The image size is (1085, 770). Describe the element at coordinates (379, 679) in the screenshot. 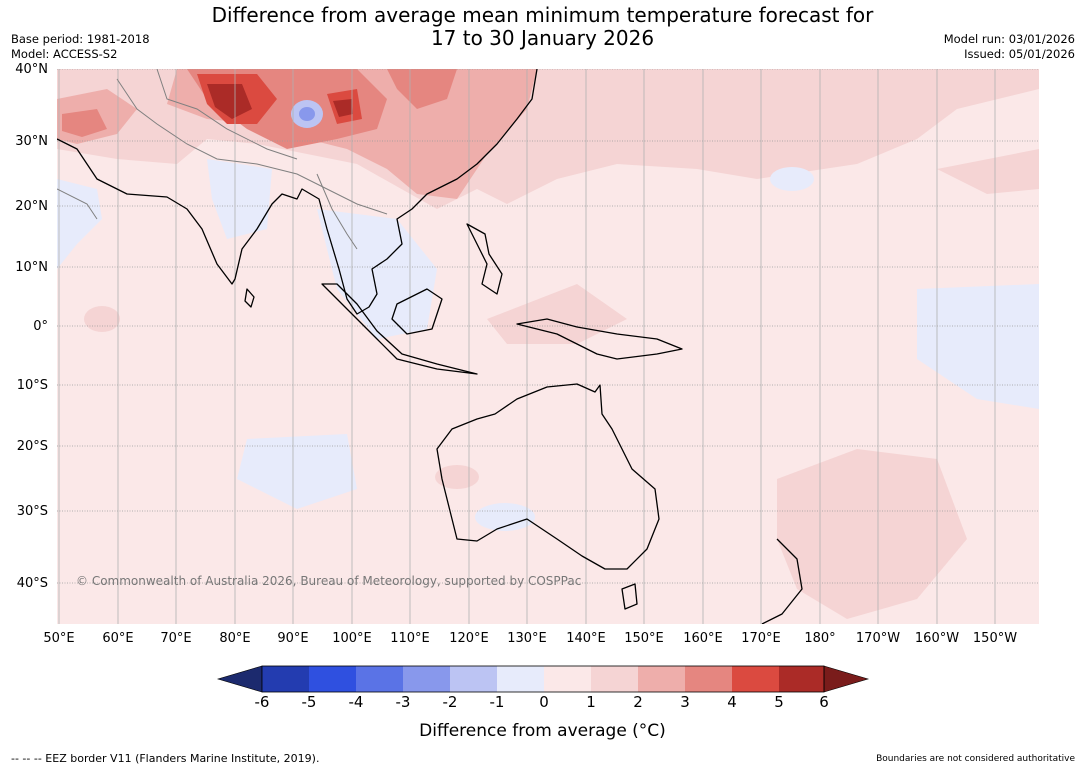

I see `colorbar-segment-minus4-minus3` at that location.